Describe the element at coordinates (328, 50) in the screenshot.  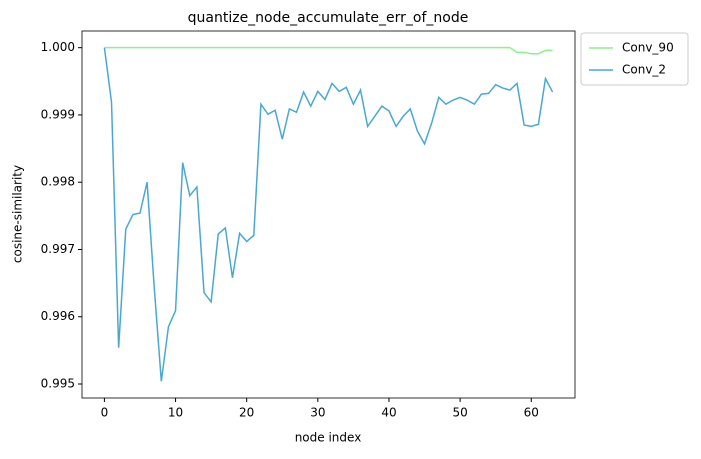
I see `line-series` at that location.